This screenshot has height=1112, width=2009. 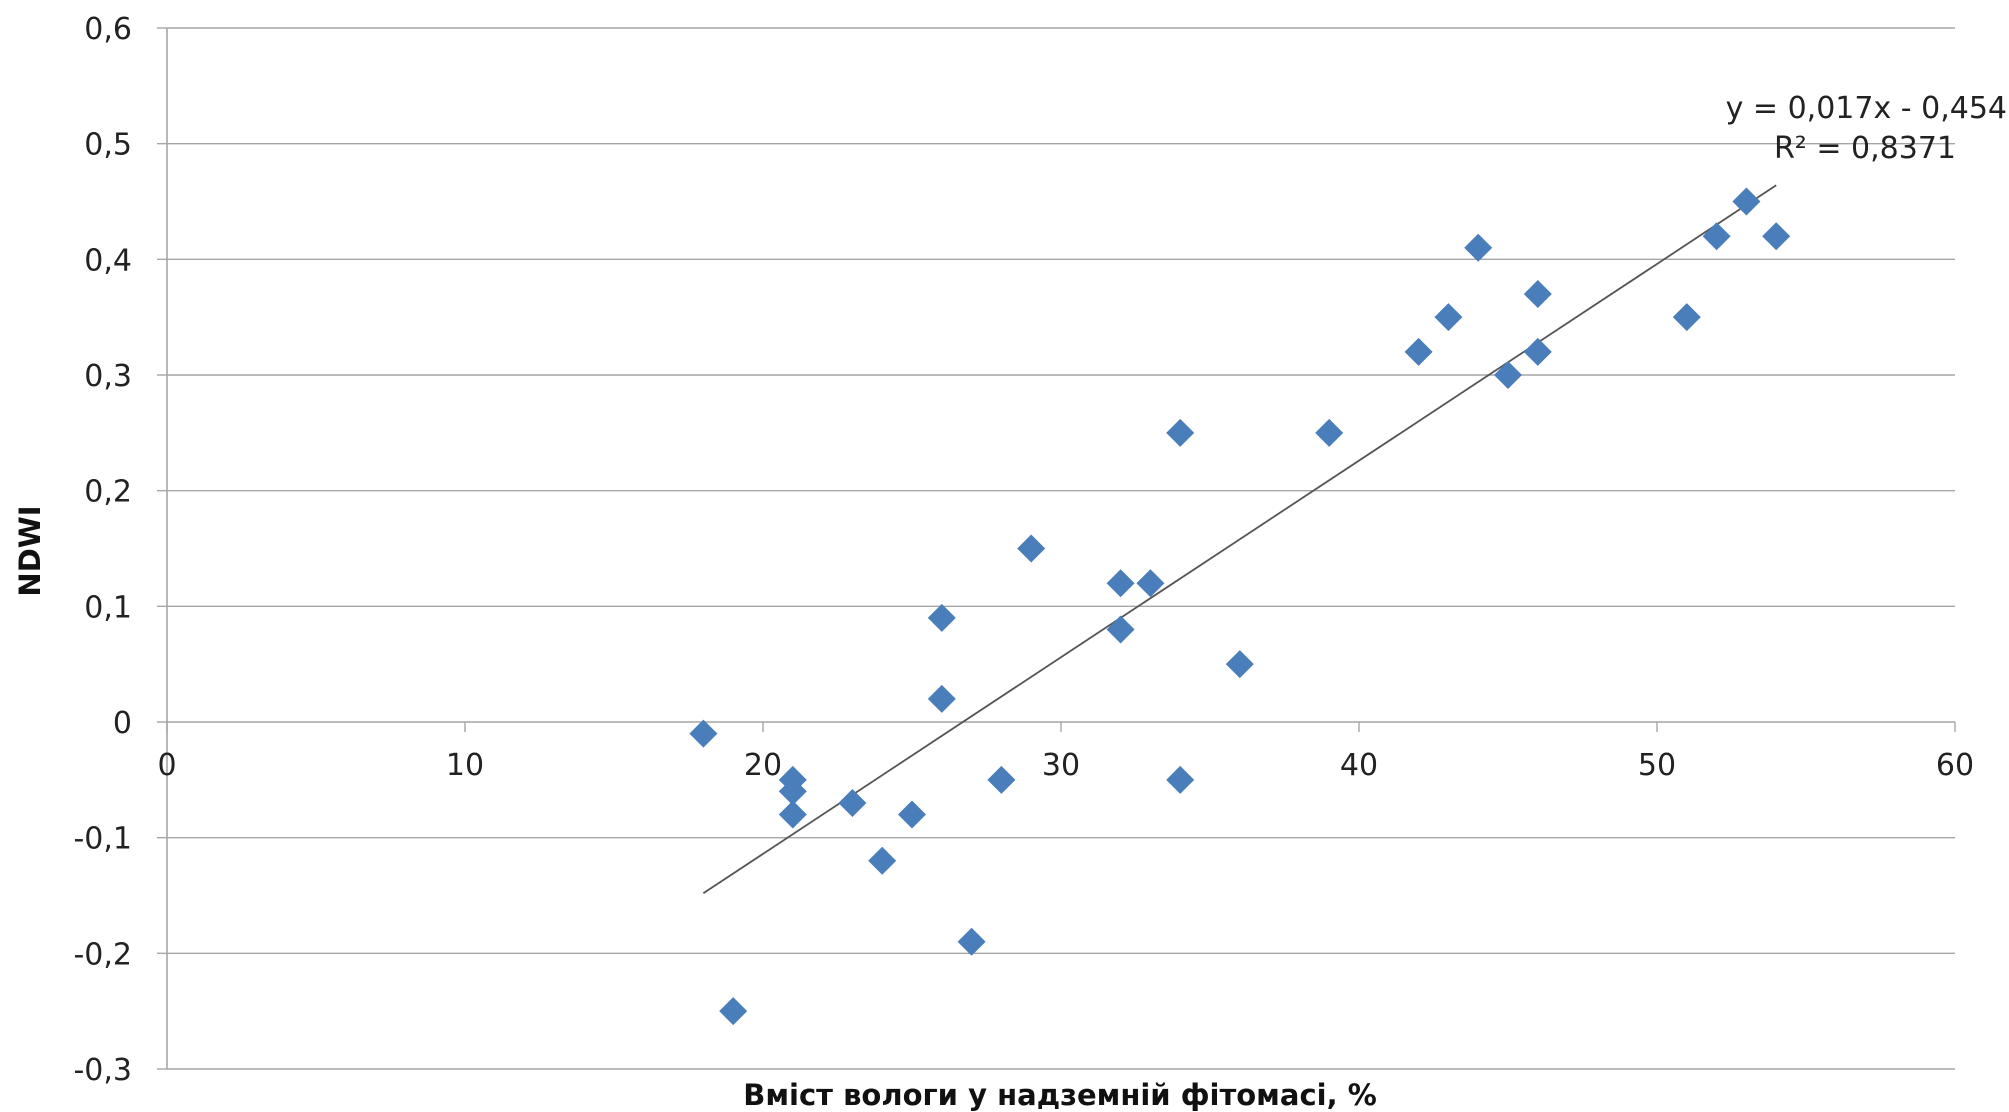 I want to click on y-tick-label: 0,1, so click(x=108, y=607).